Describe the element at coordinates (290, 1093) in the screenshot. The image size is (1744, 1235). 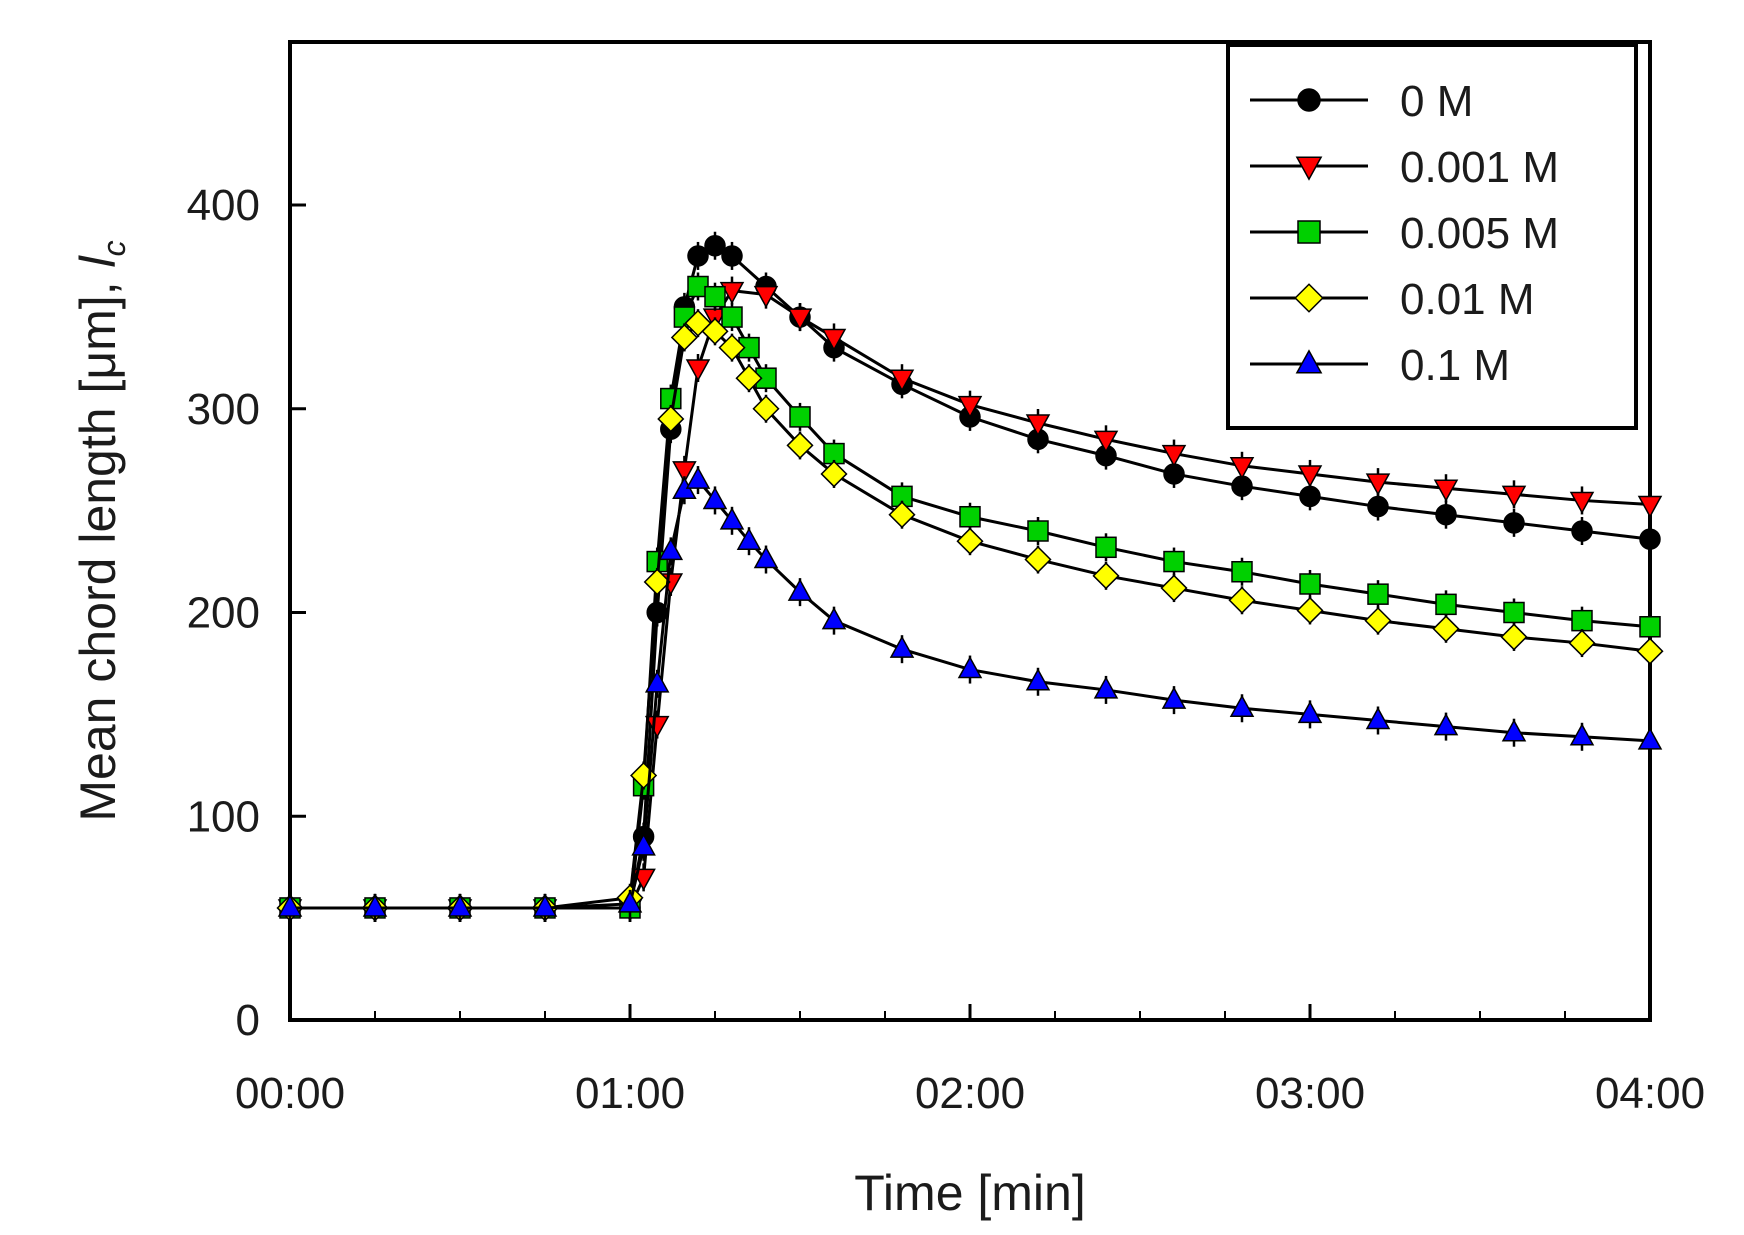
I see `x-tick-label-0: 00:00` at that location.